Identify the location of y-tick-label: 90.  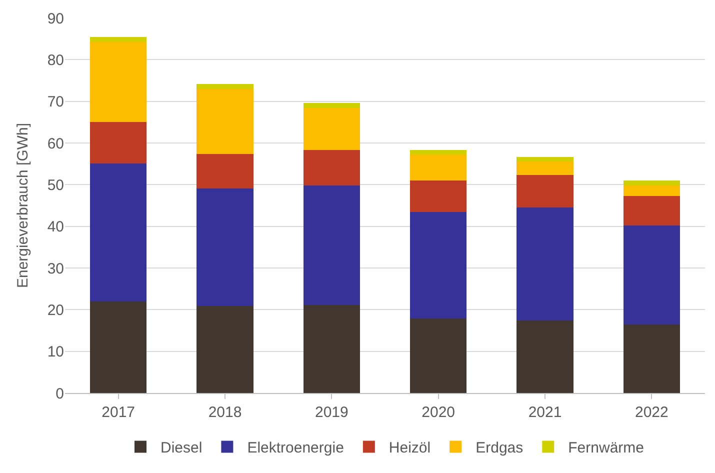
(55, 19).